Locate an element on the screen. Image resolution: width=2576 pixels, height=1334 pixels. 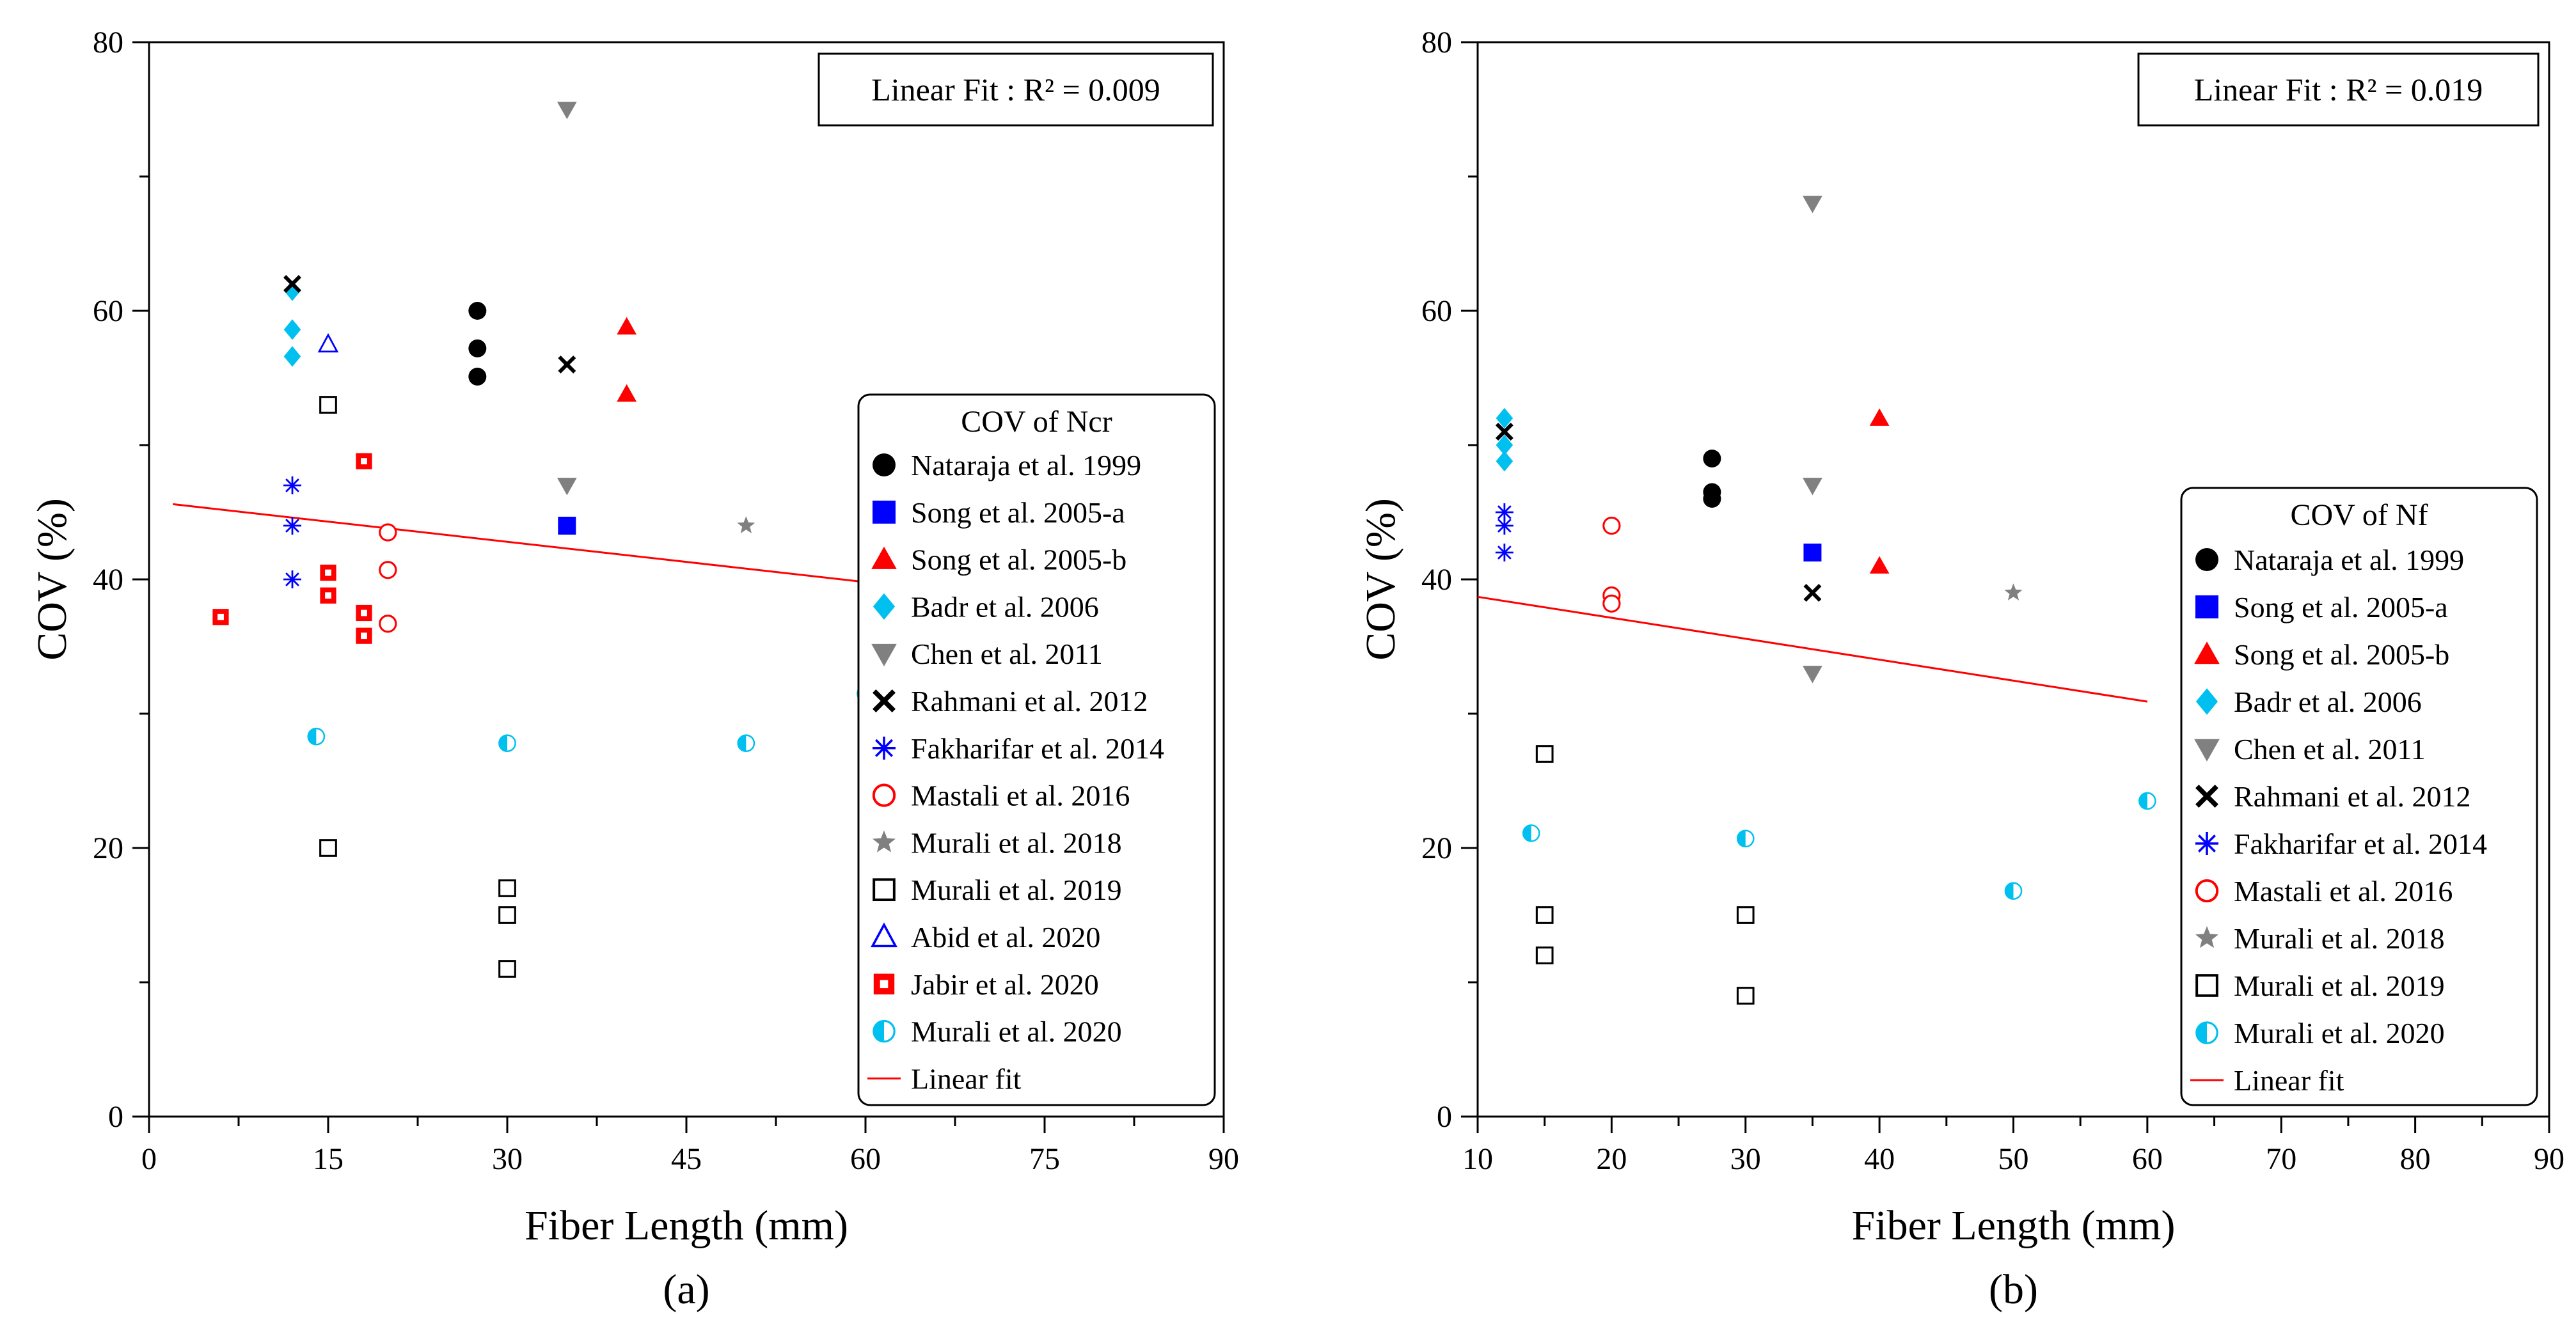
legend-label: Song et al. 2005-a is located at coordinates (2341, 608).